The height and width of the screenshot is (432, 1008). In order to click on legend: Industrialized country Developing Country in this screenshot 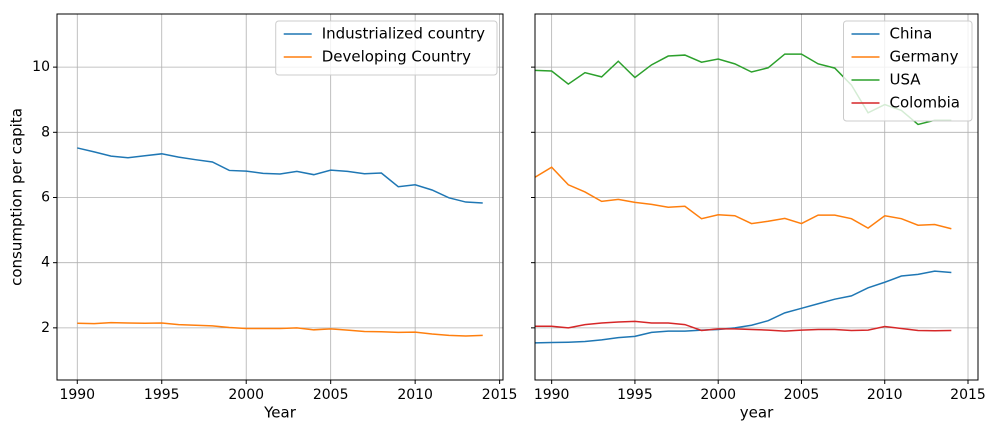, I will do `click(386, 48)`.